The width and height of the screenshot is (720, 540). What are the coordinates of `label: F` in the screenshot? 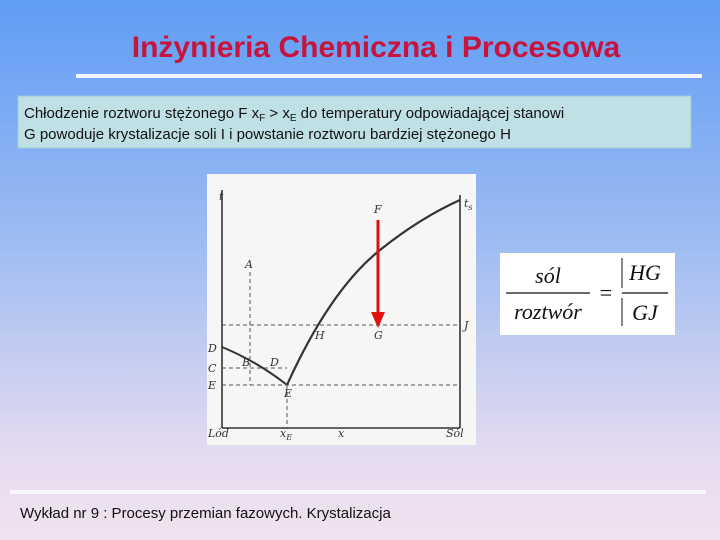 It's located at (377, 209).